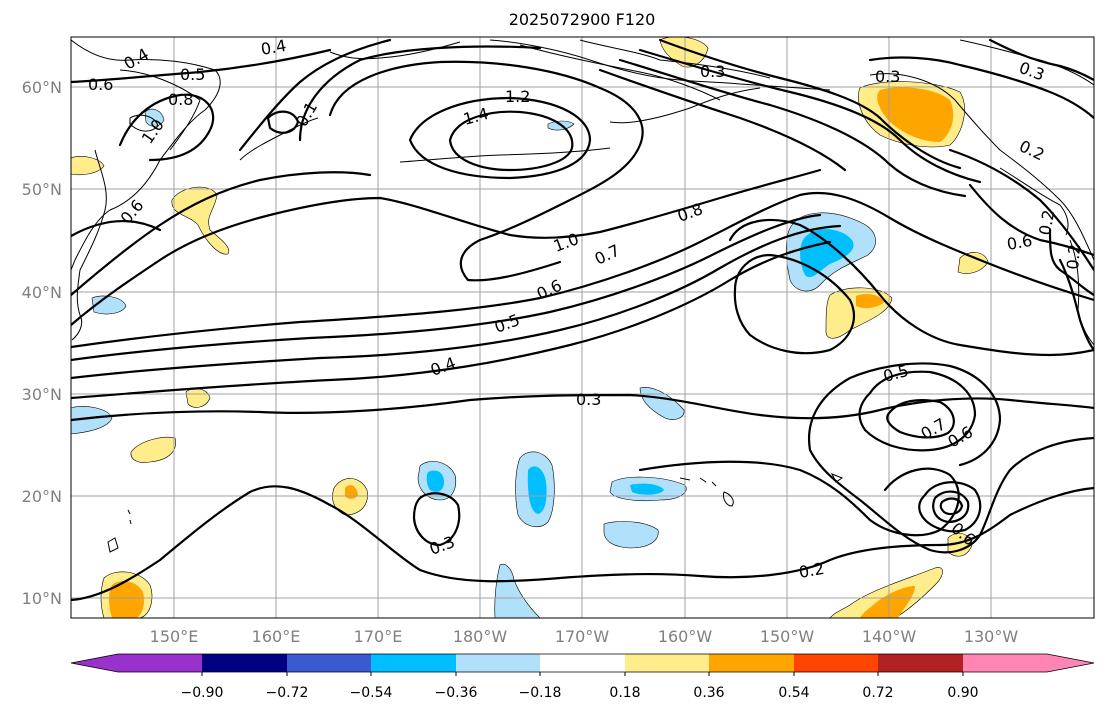 The width and height of the screenshot is (1105, 712). What do you see at coordinates (582, 19) in the screenshot?
I see `map-title: 2025072900 F120` at bounding box center [582, 19].